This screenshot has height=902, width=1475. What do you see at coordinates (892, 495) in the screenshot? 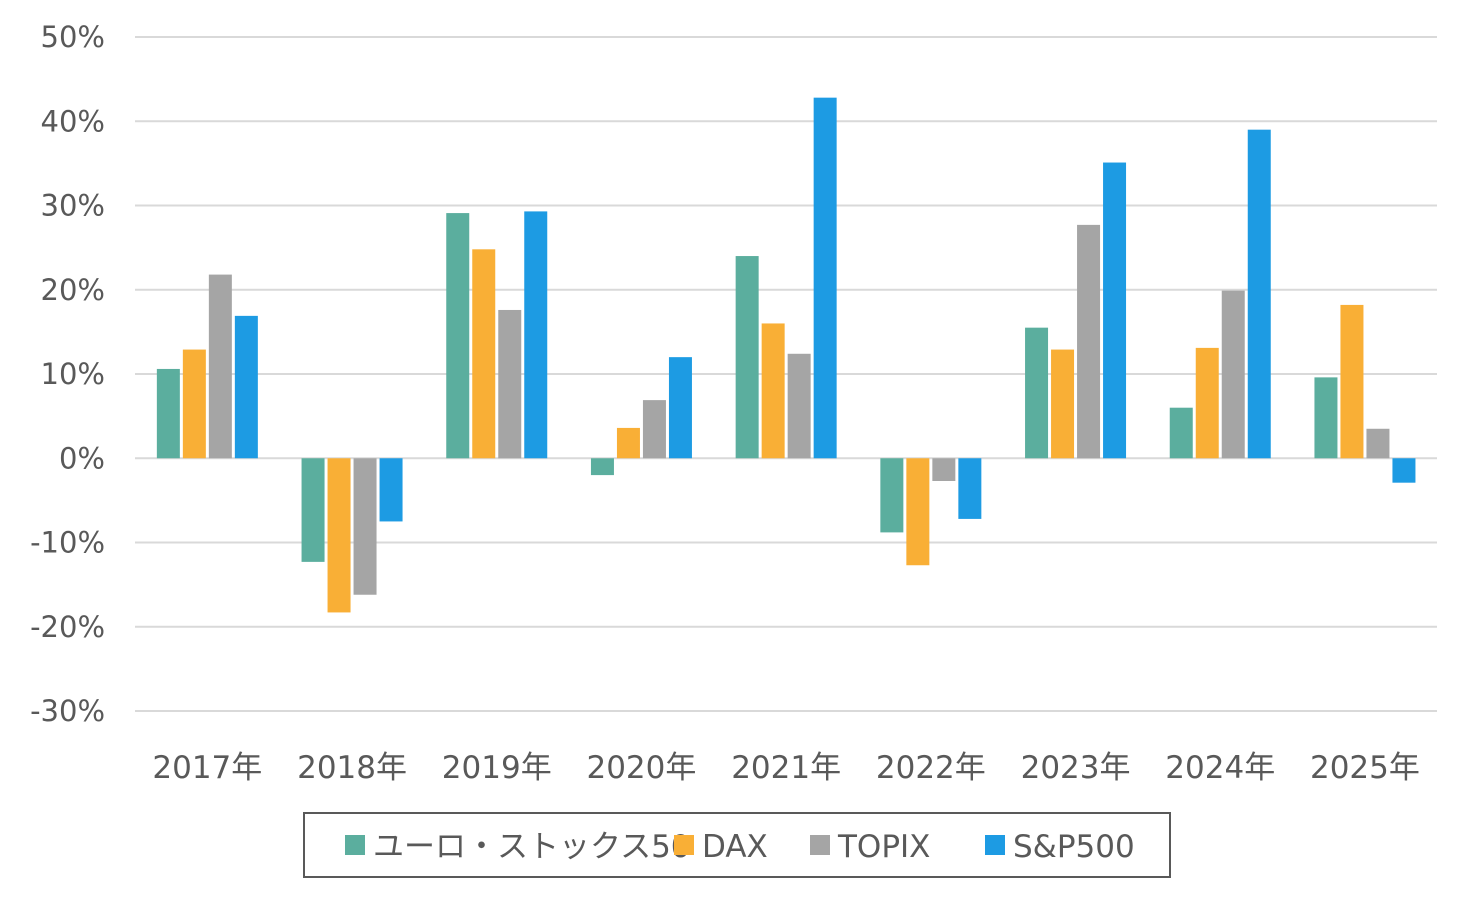
I see `bar-ユーロ・ストックス50-2022年` at bounding box center [892, 495].